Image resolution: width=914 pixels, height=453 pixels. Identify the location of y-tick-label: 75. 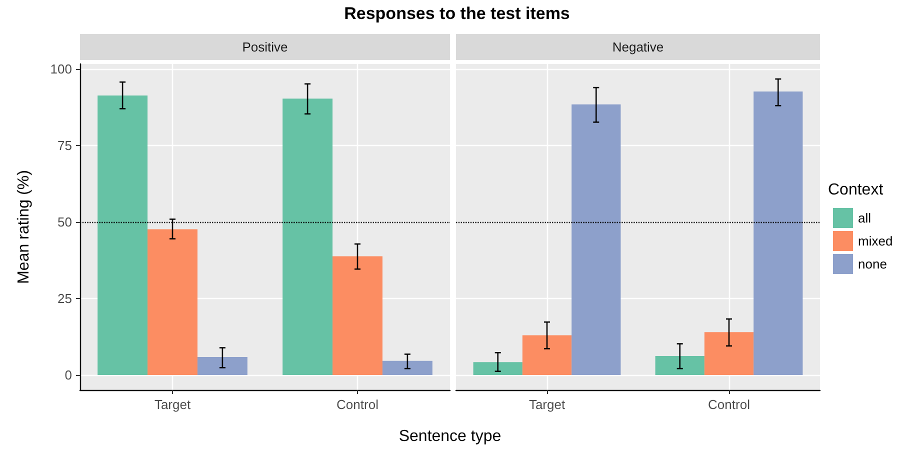
(65, 145).